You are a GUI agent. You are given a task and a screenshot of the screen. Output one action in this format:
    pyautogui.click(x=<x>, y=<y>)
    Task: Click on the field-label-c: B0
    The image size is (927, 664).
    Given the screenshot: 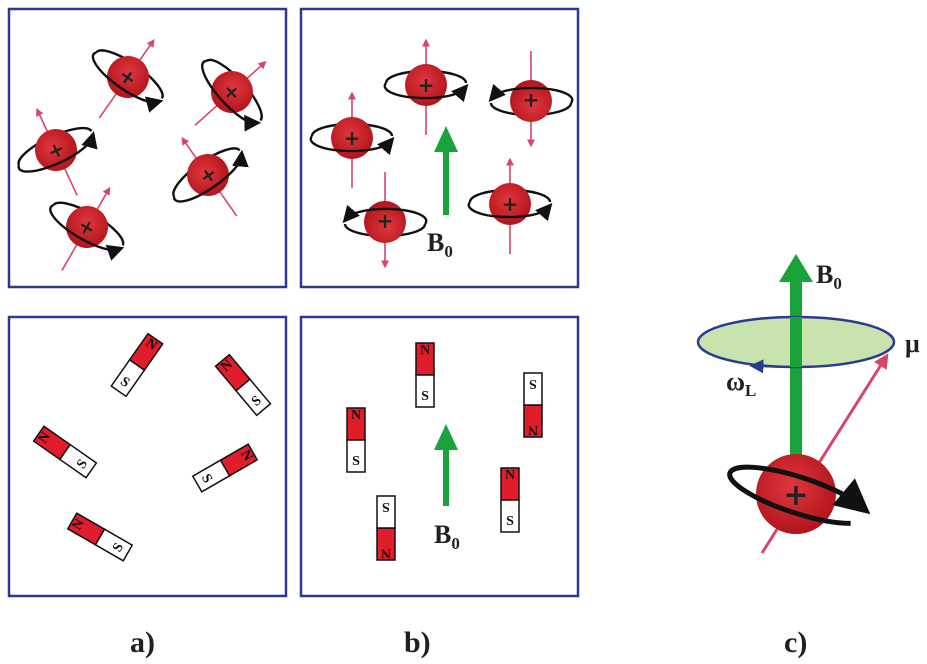 What is the action you would take?
    pyautogui.click(x=829, y=276)
    